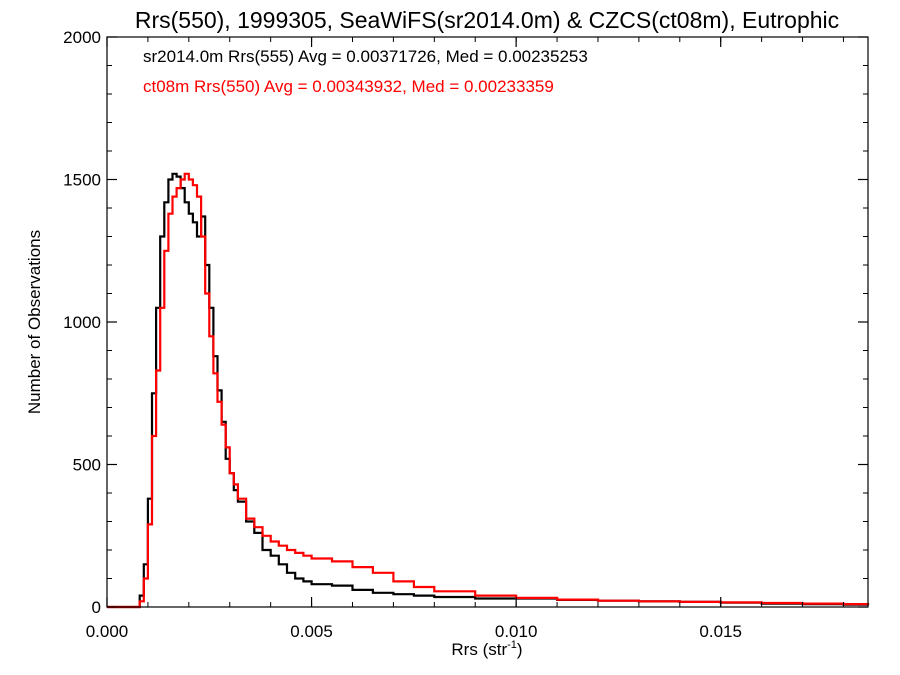 The height and width of the screenshot is (675, 900). Describe the element at coordinates (720, 631) in the screenshot. I see `x-tick-label: 0.015` at that location.